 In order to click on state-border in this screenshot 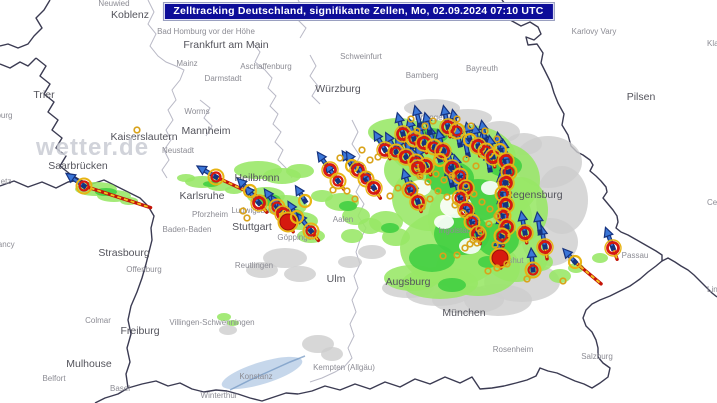, I will do `click(166, 89)`.